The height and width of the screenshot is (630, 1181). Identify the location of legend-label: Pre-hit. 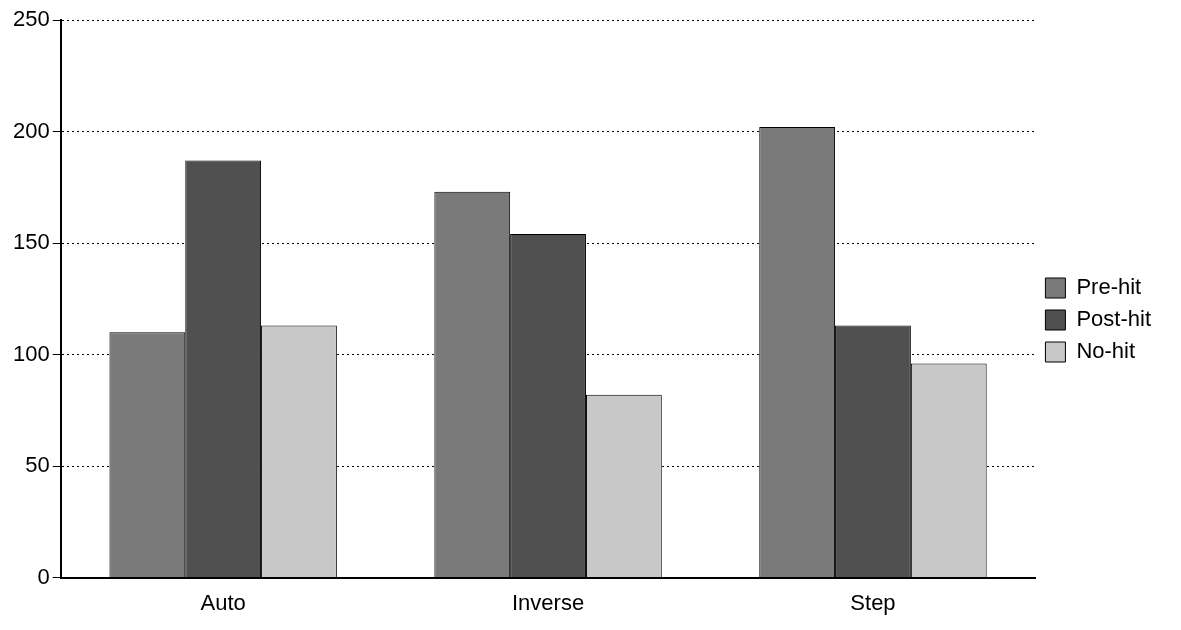
(1109, 287).